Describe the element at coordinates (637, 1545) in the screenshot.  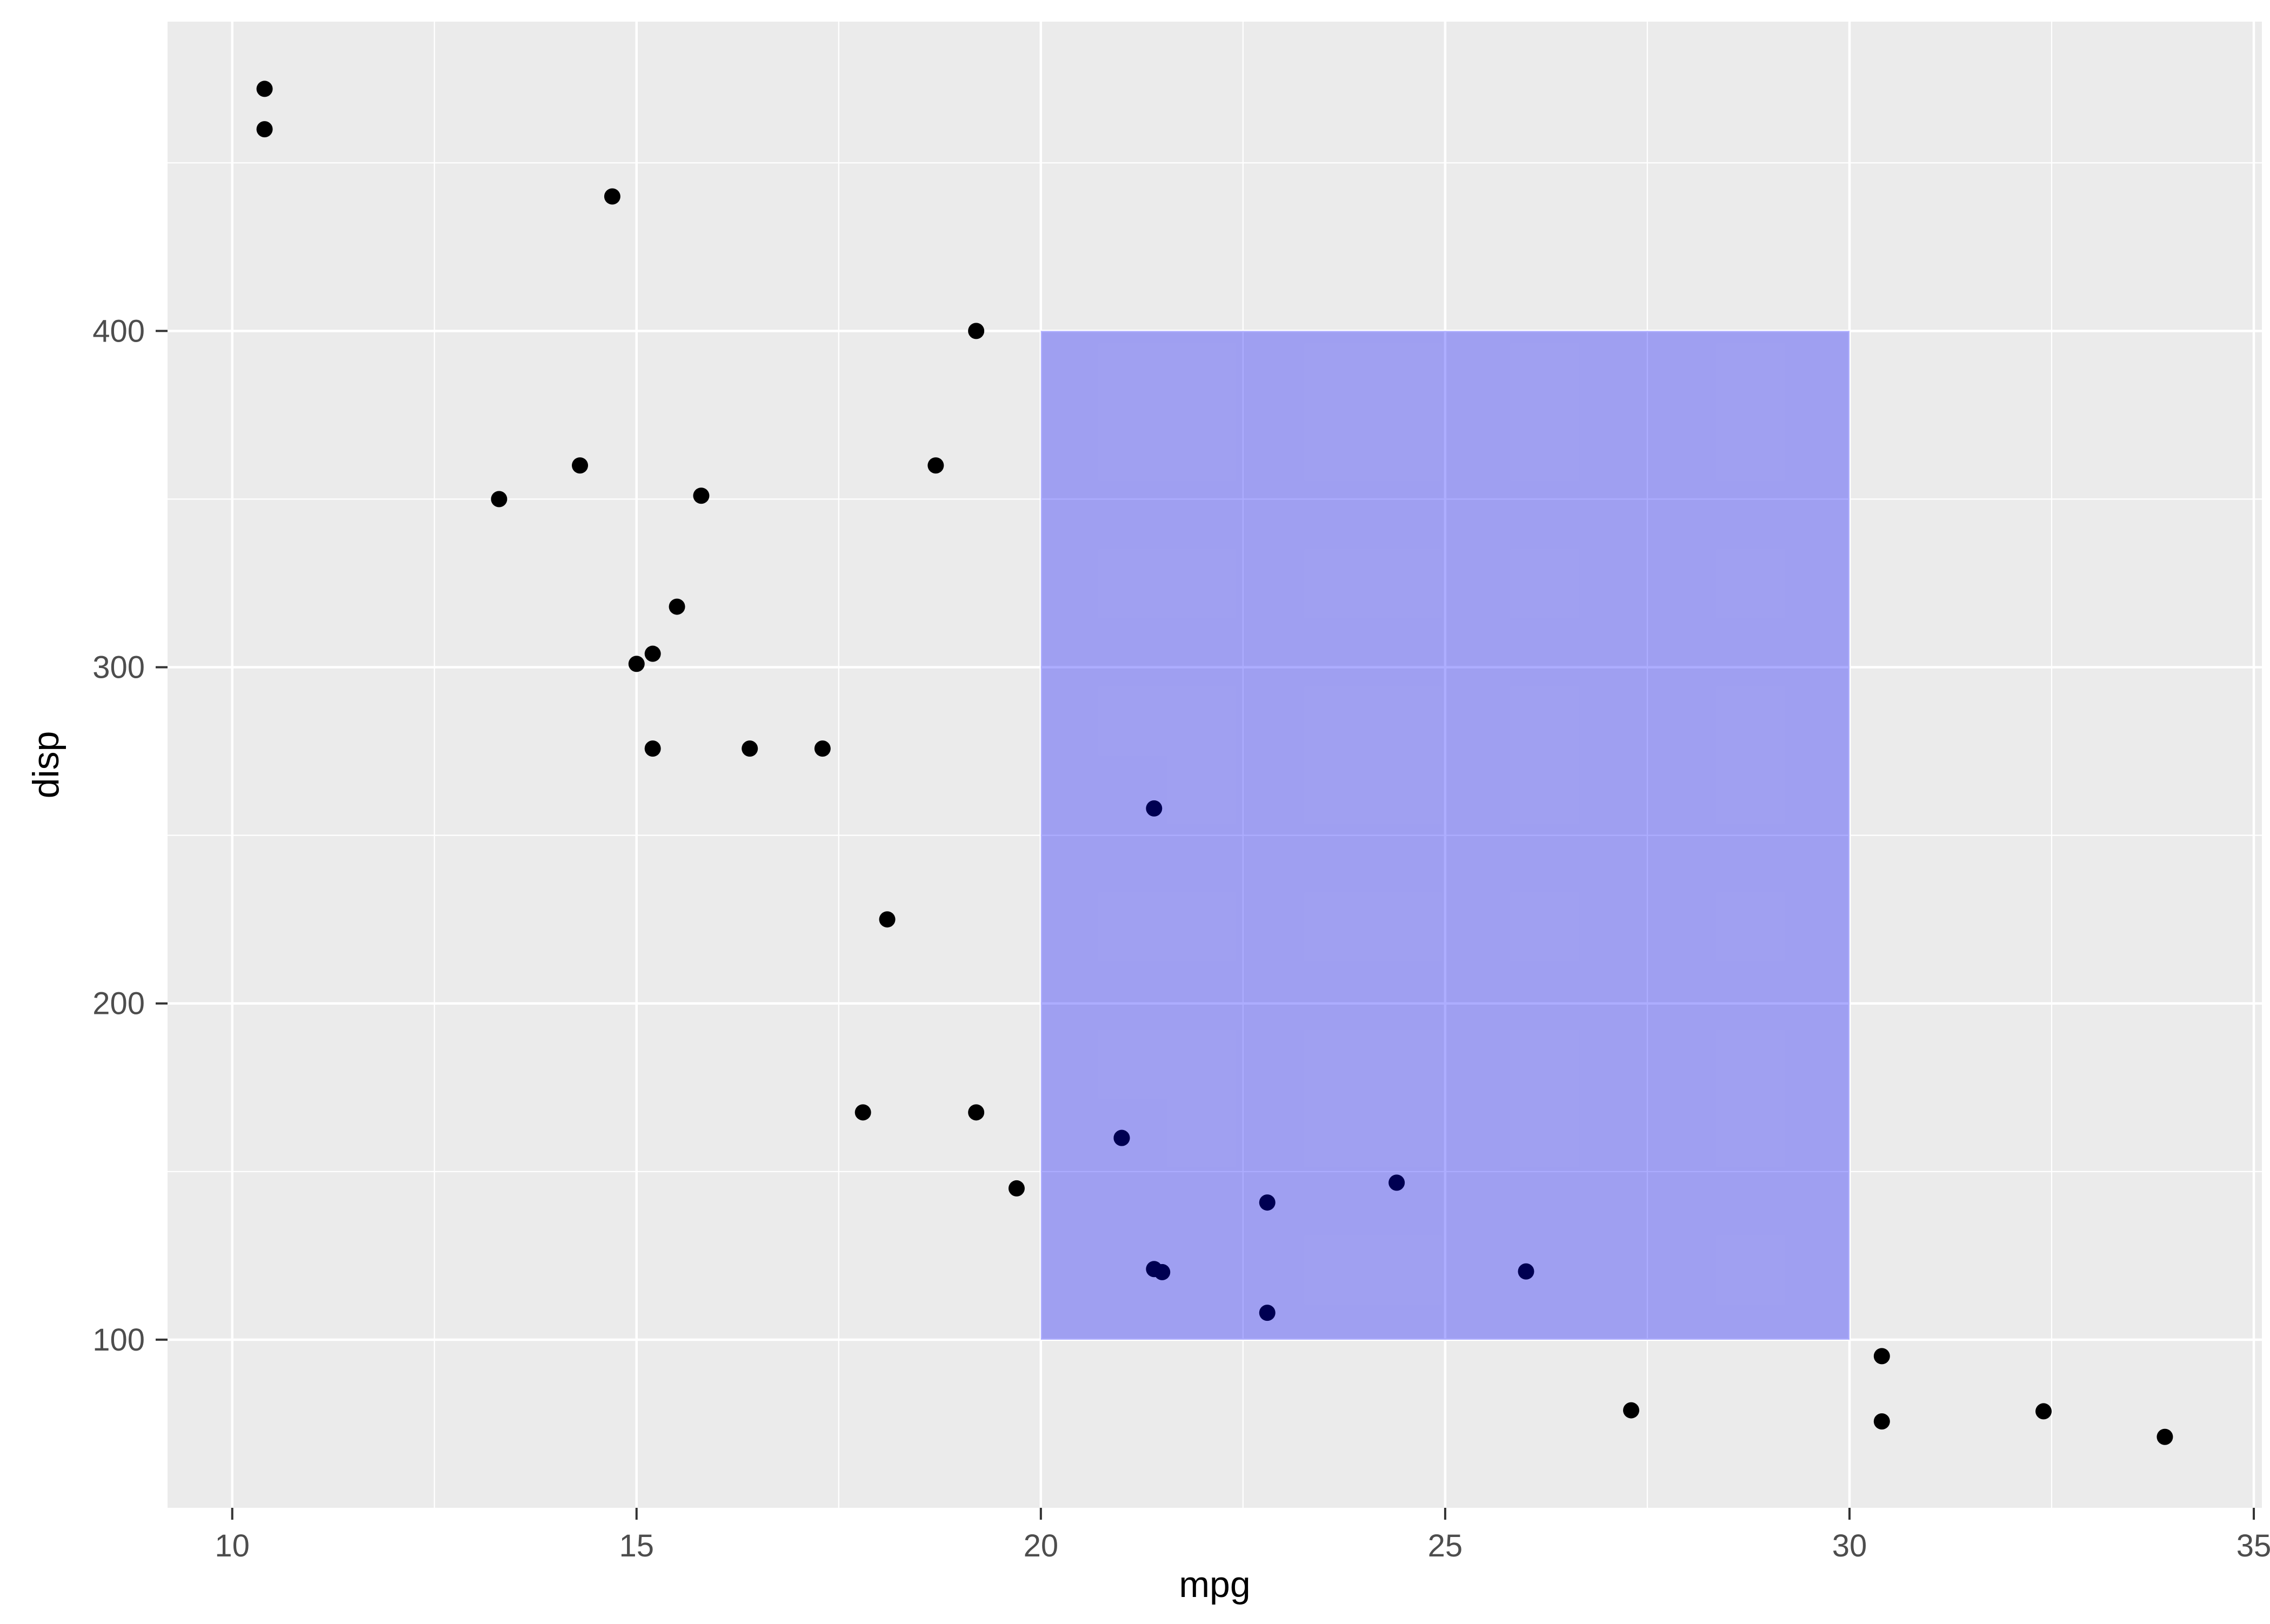
I see `x-tick-label: 15` at that location.